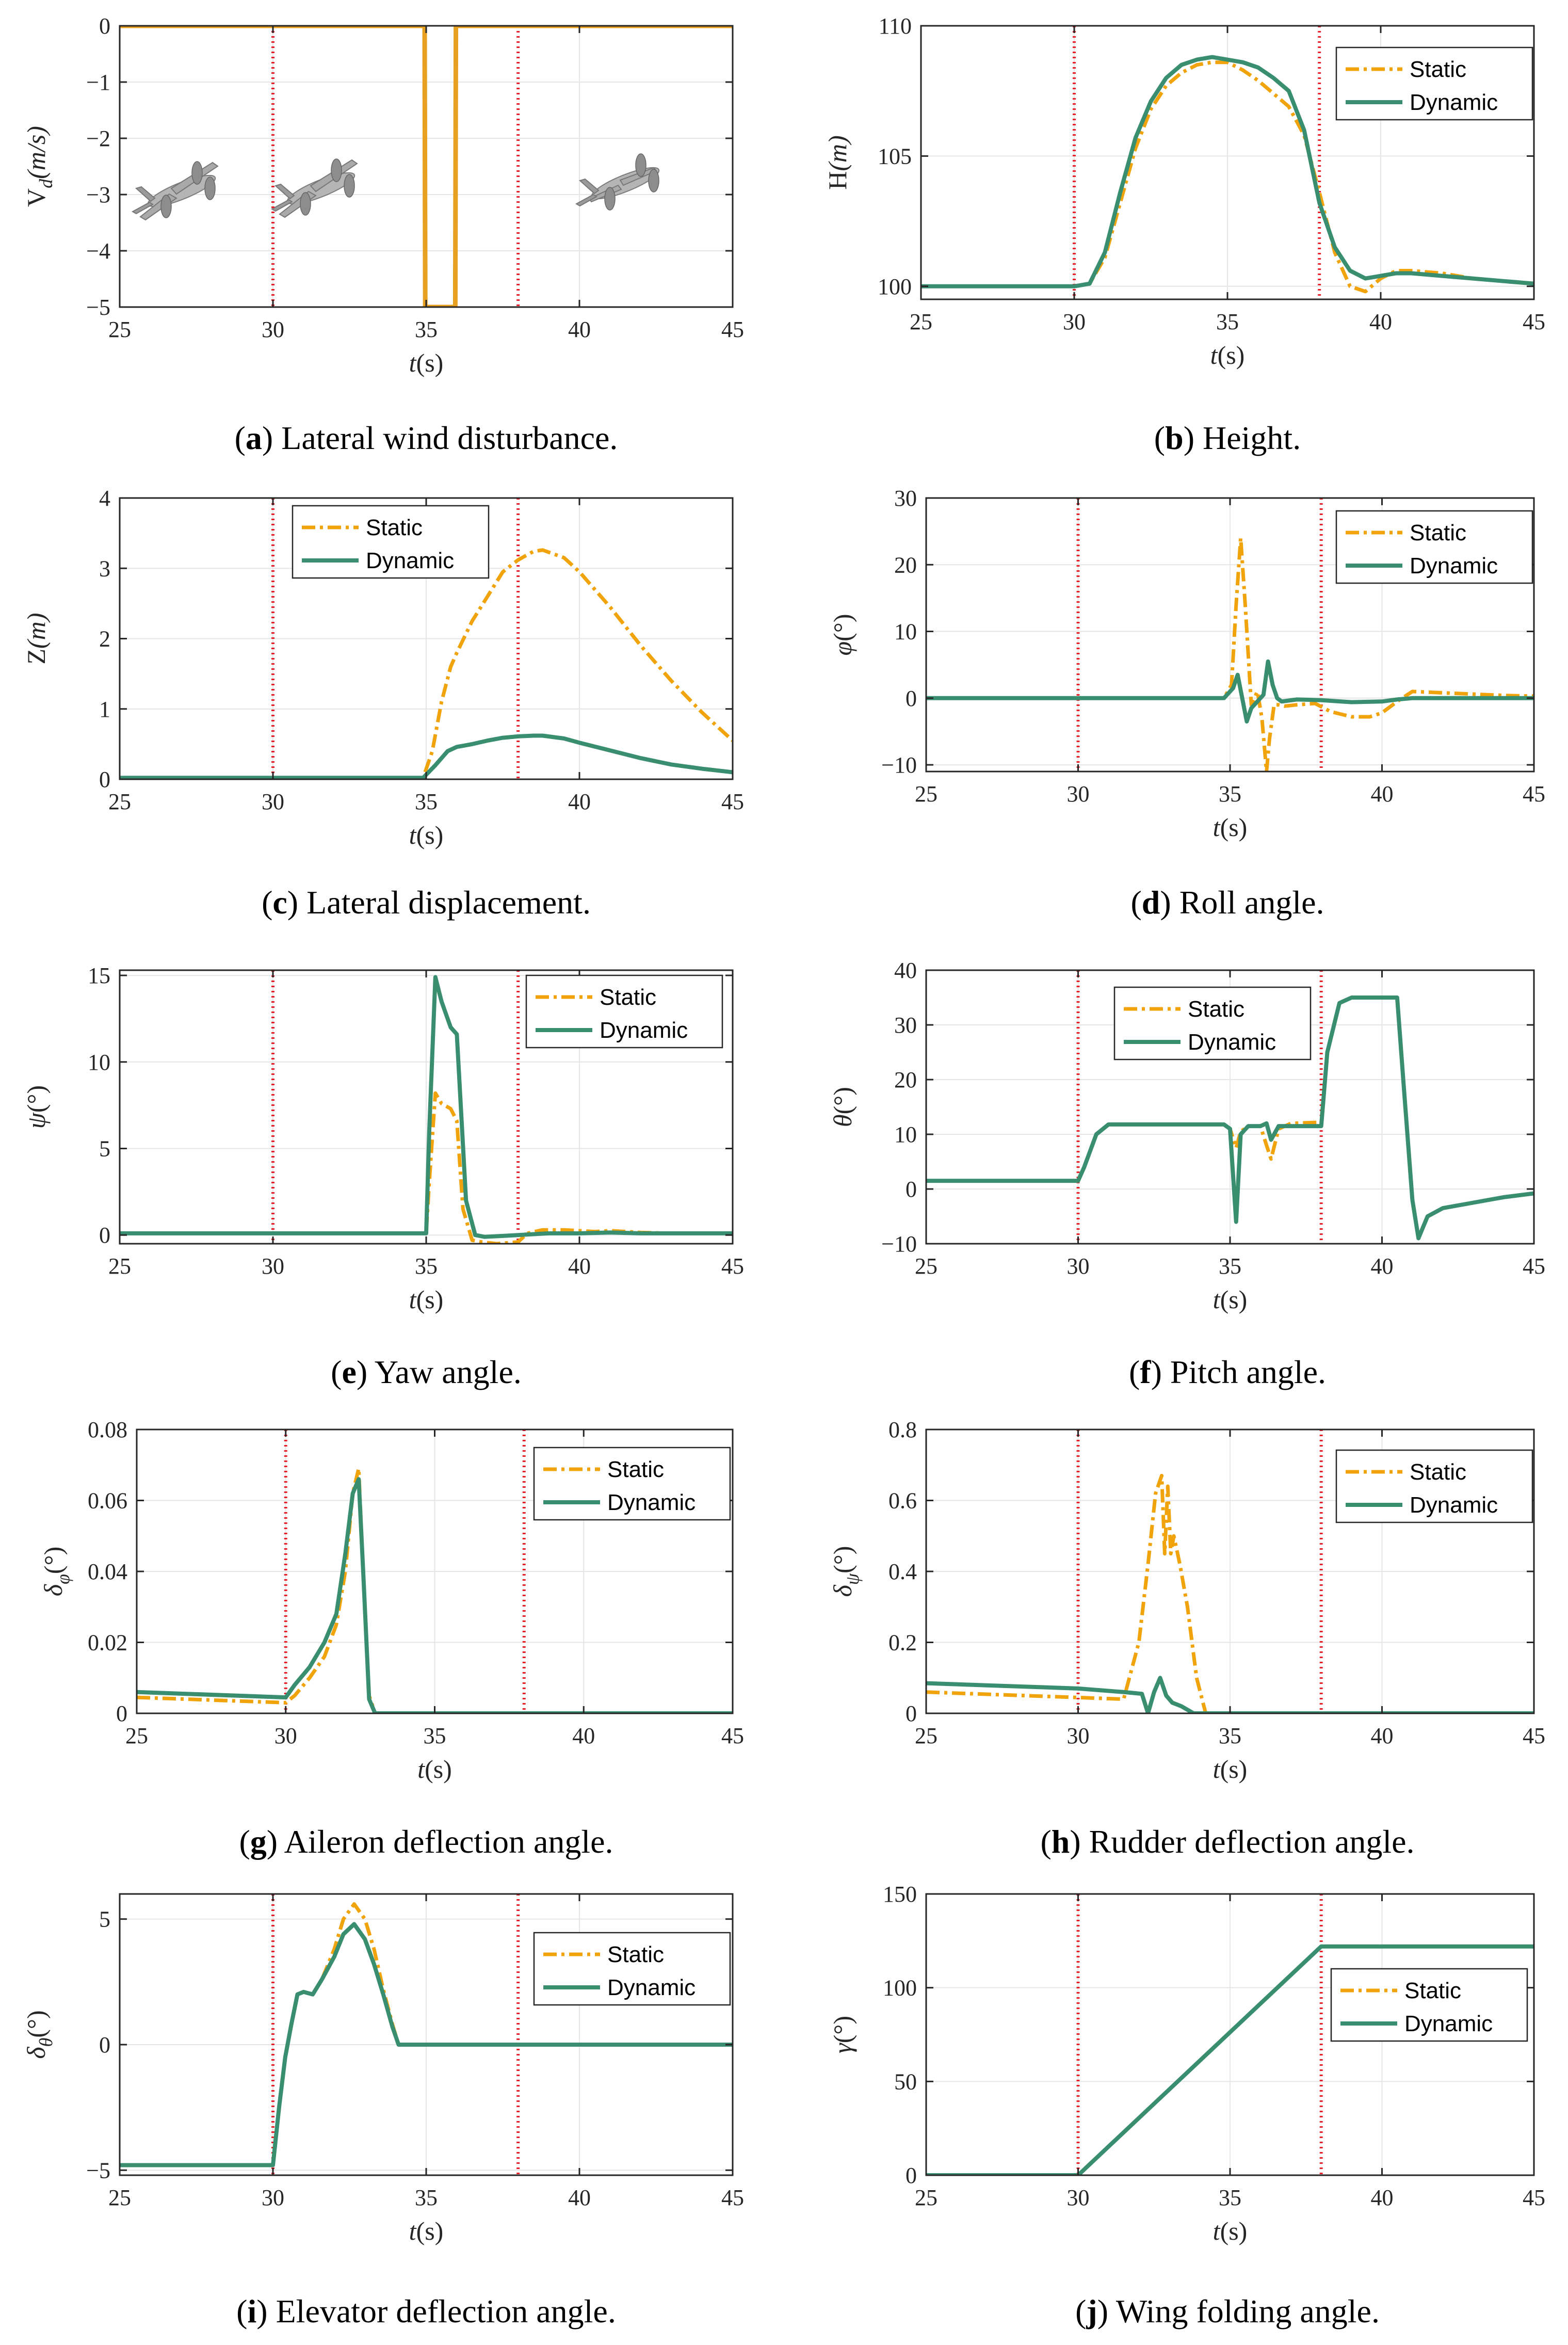  What do you see at coordinates (279, 902) in the screenshot?
I see `caption-letter: c` at bounding box center [279, 902].